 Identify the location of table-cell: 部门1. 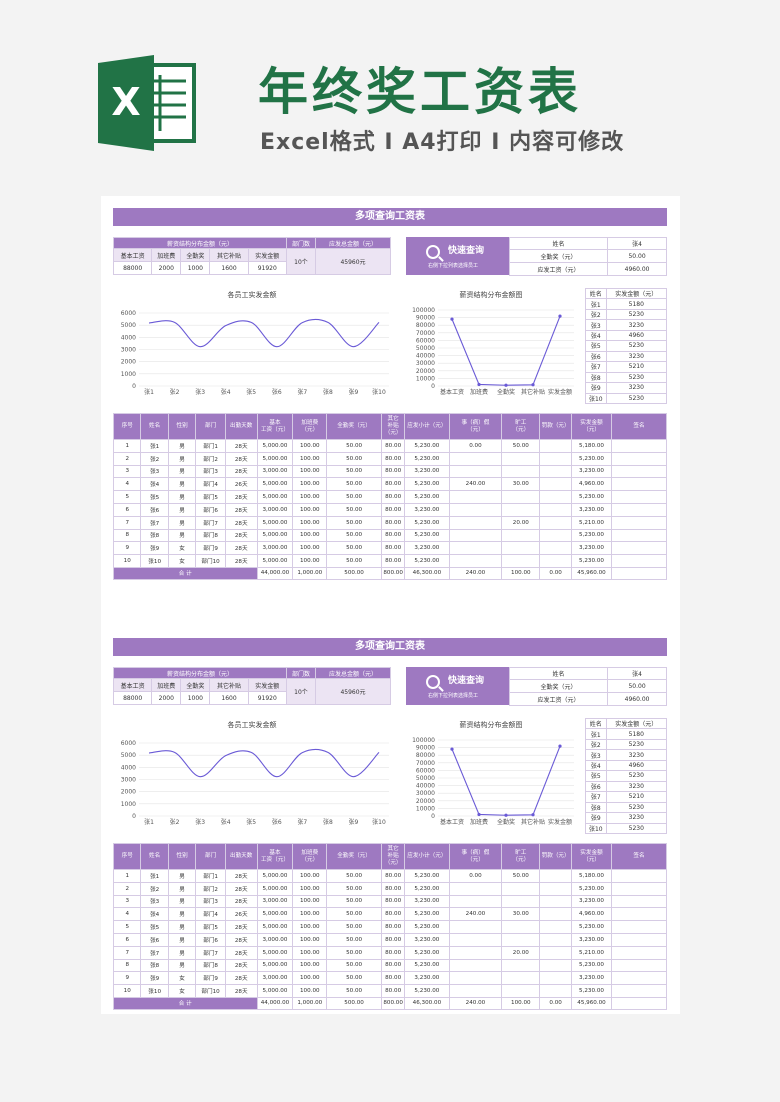
(210, 876).